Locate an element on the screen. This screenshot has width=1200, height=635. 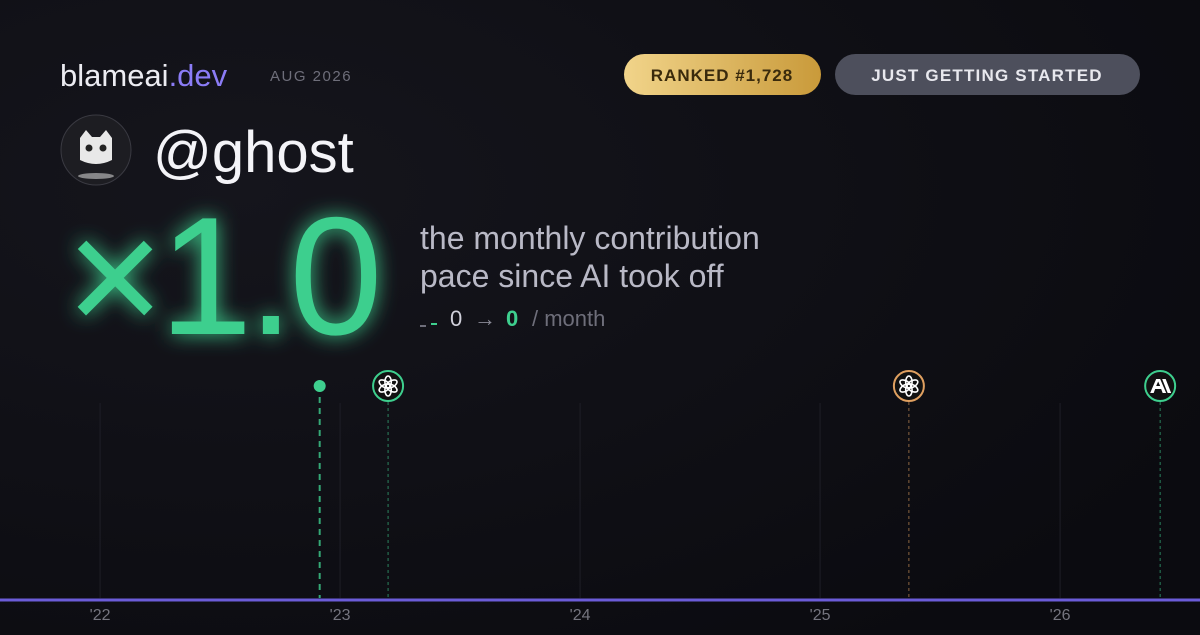
event-dot is located at coordinates (319, 386).